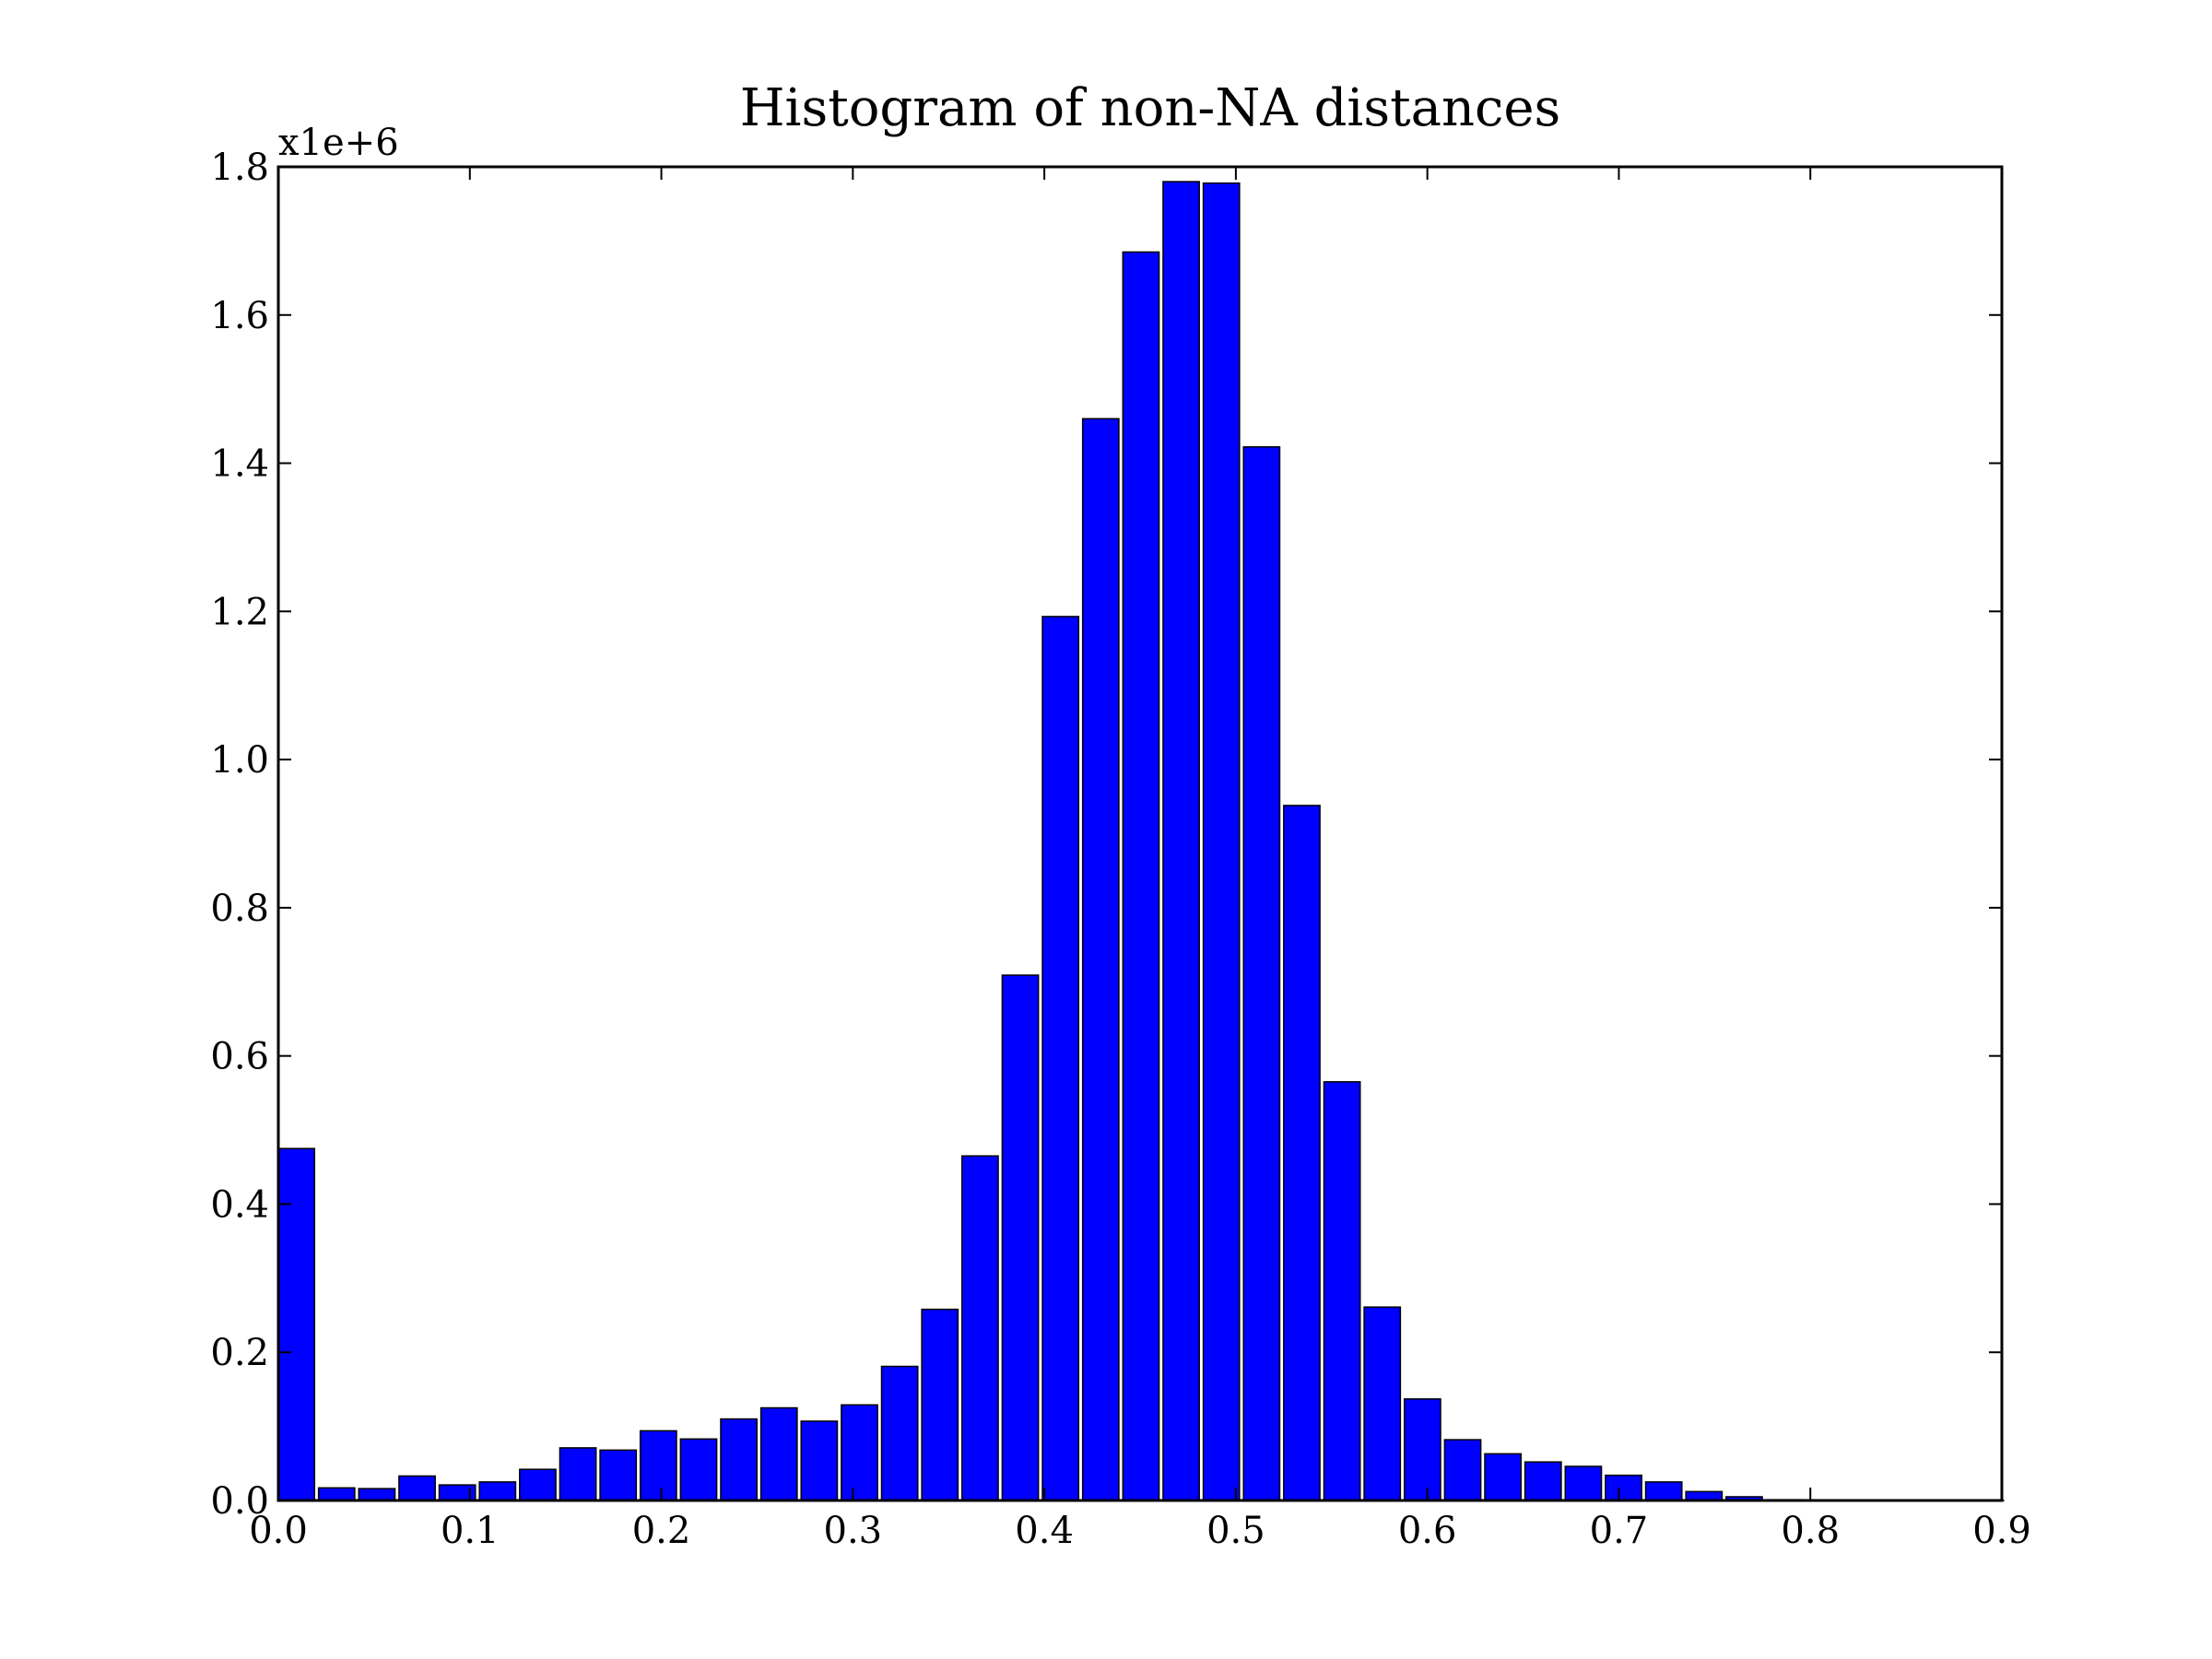 This screenshot has height=1659, width=2212. What do you see at coordinates (239, 612) in the screenshot?
I see `y-tick-label: 1.2` at bounding box center [239, 612].